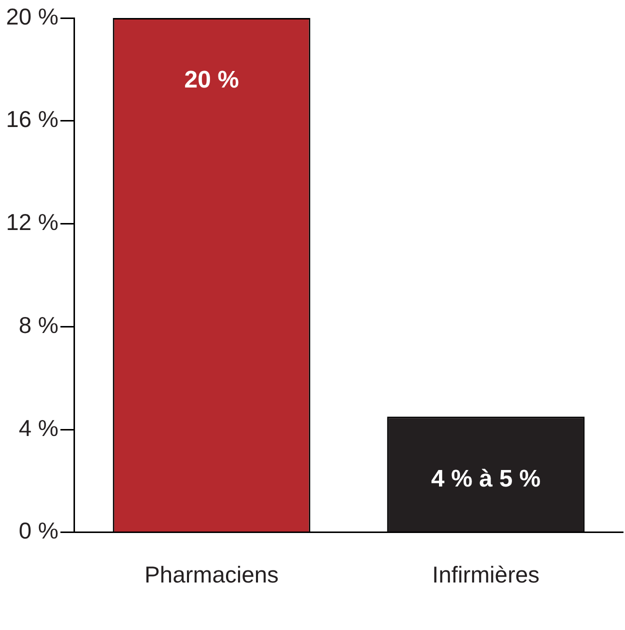 The image size is (625, 630). Describe the element at coordinates (38, 325) in the screenshot. I see `y-tick-label: 8 %` at that location.